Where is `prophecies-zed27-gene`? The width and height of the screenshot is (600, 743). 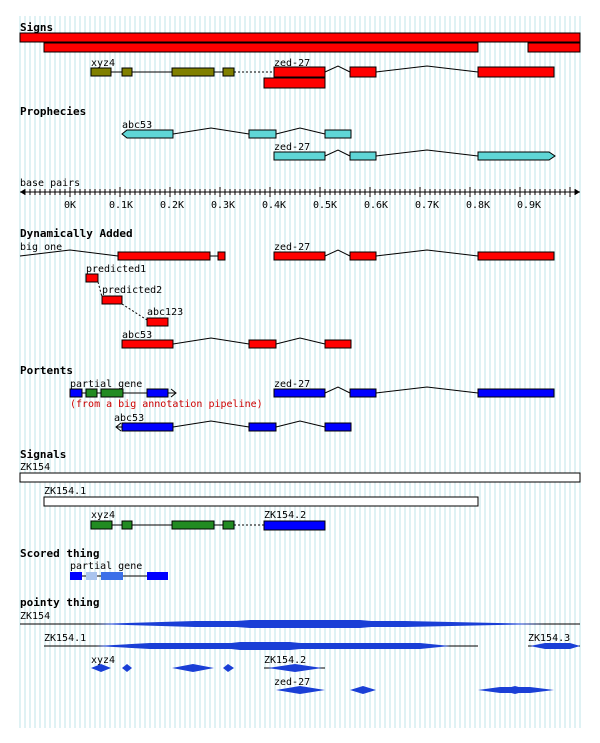 prophecies-zed27-gene is located at coordinates (414, 155).